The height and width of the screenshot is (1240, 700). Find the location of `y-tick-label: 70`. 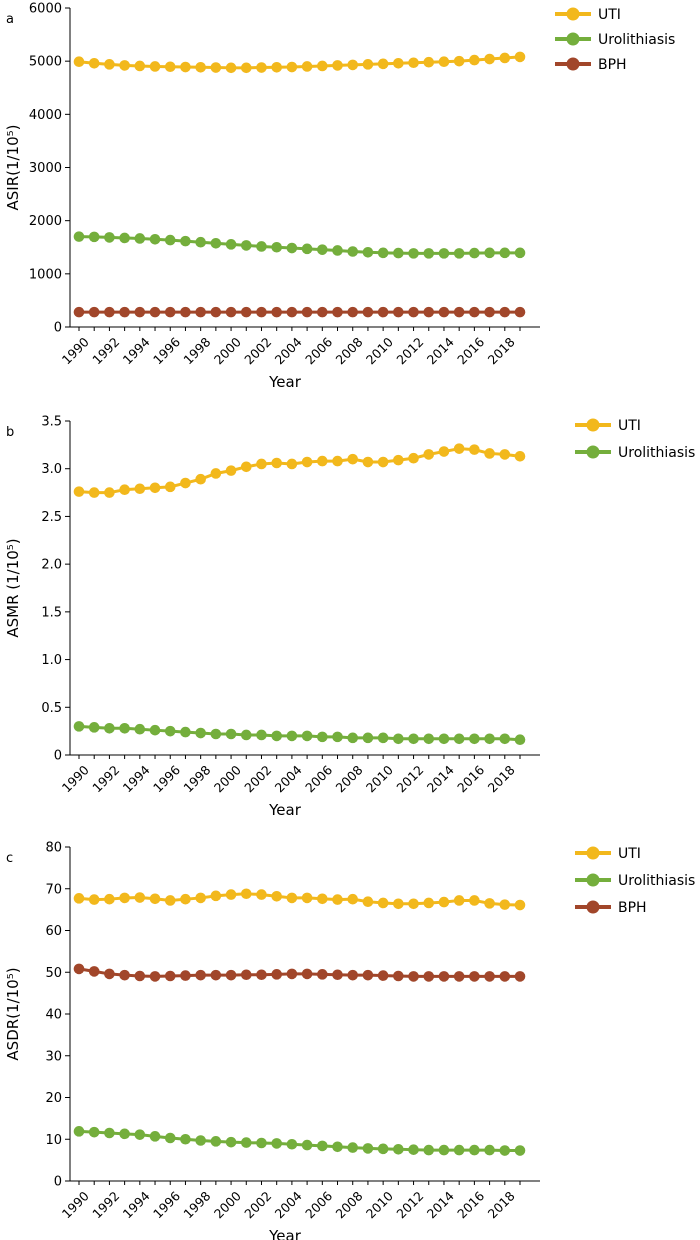

y-tick-label: 70 is located at coordinates (53, 889).